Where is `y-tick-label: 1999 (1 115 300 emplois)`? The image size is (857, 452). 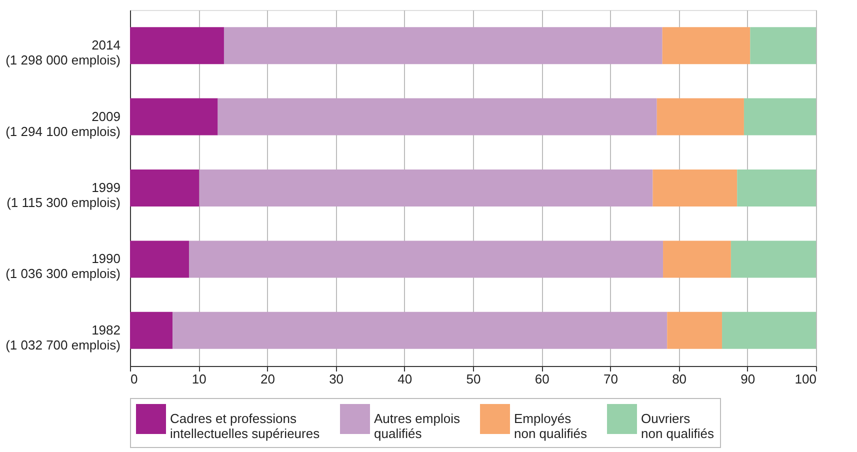 y-tick-label: 1999 (1 115 300 emplois) is located at coordinates (63, 195).